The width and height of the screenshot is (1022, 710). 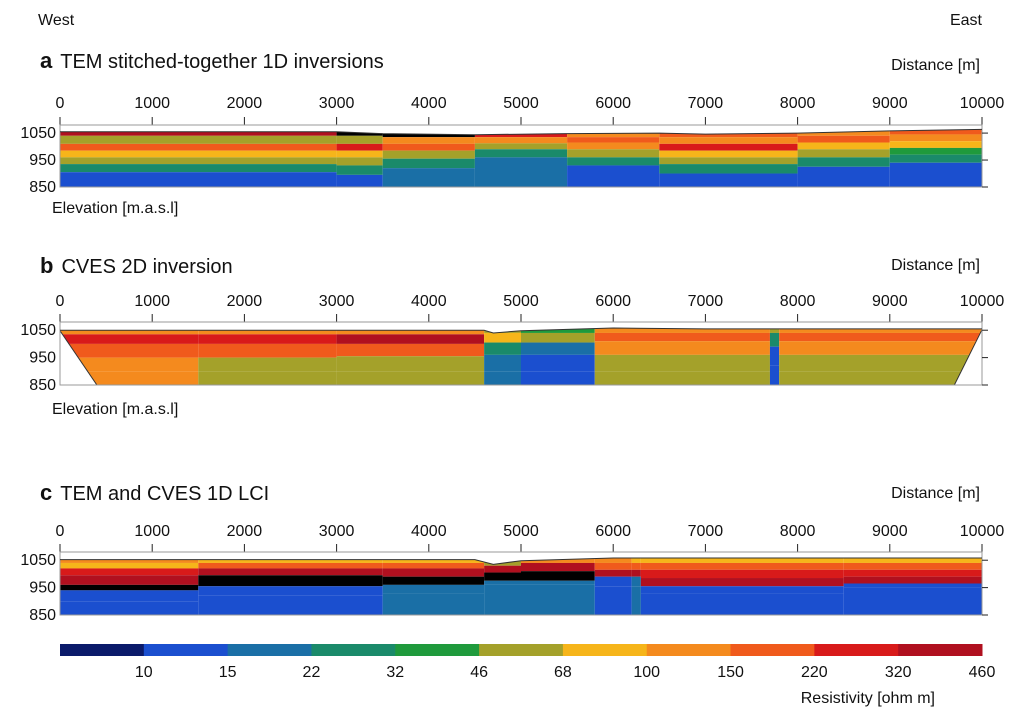 I want to click on ground-surface-line, so click(x=521, y=561).